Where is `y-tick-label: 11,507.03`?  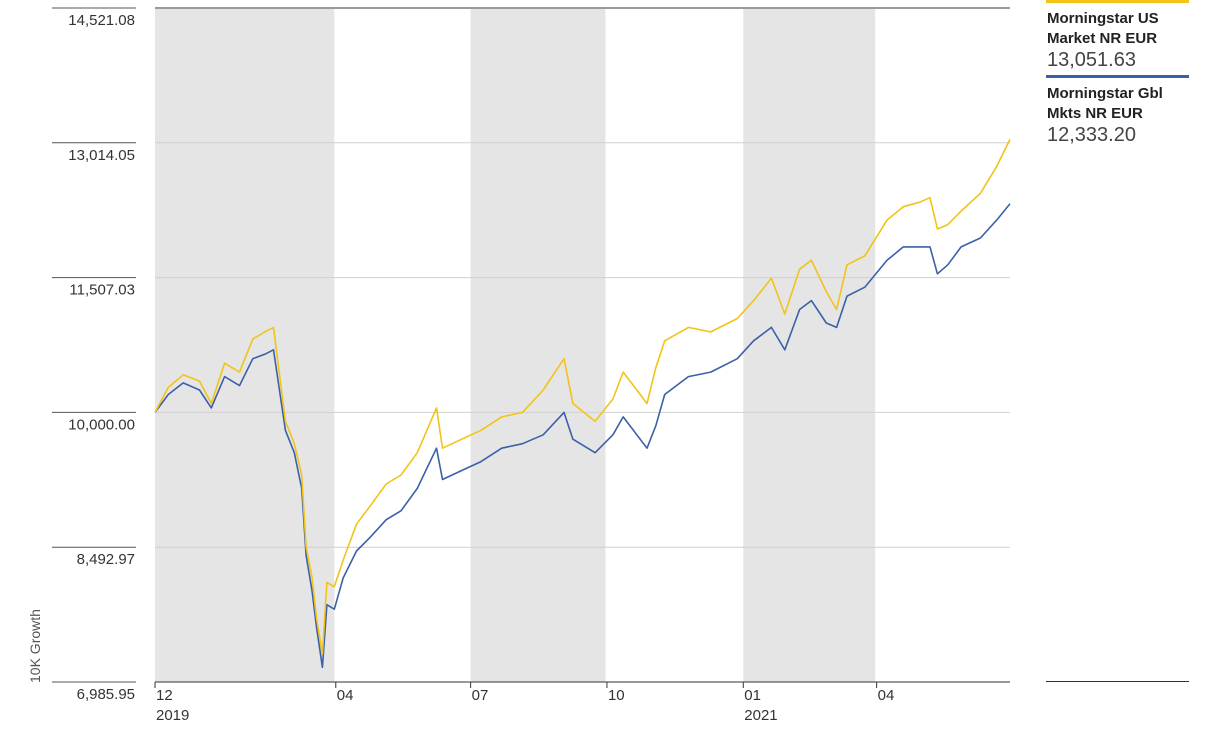
y-tick-label: 11,507.03 is located at coordinates (102, 290).